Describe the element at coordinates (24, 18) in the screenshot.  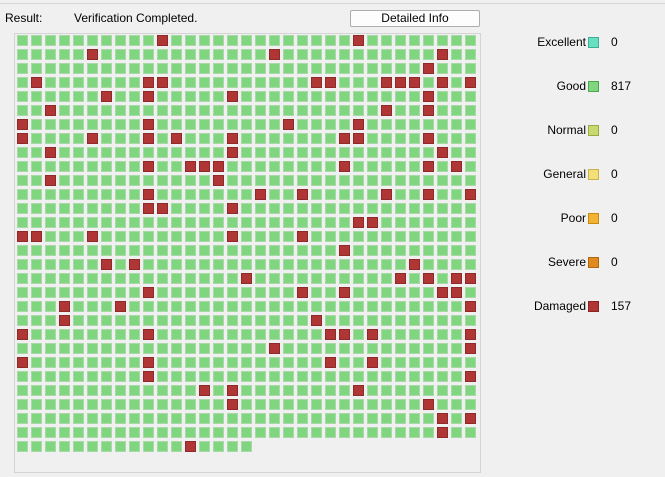
I see `result-label: Result:` at that location.